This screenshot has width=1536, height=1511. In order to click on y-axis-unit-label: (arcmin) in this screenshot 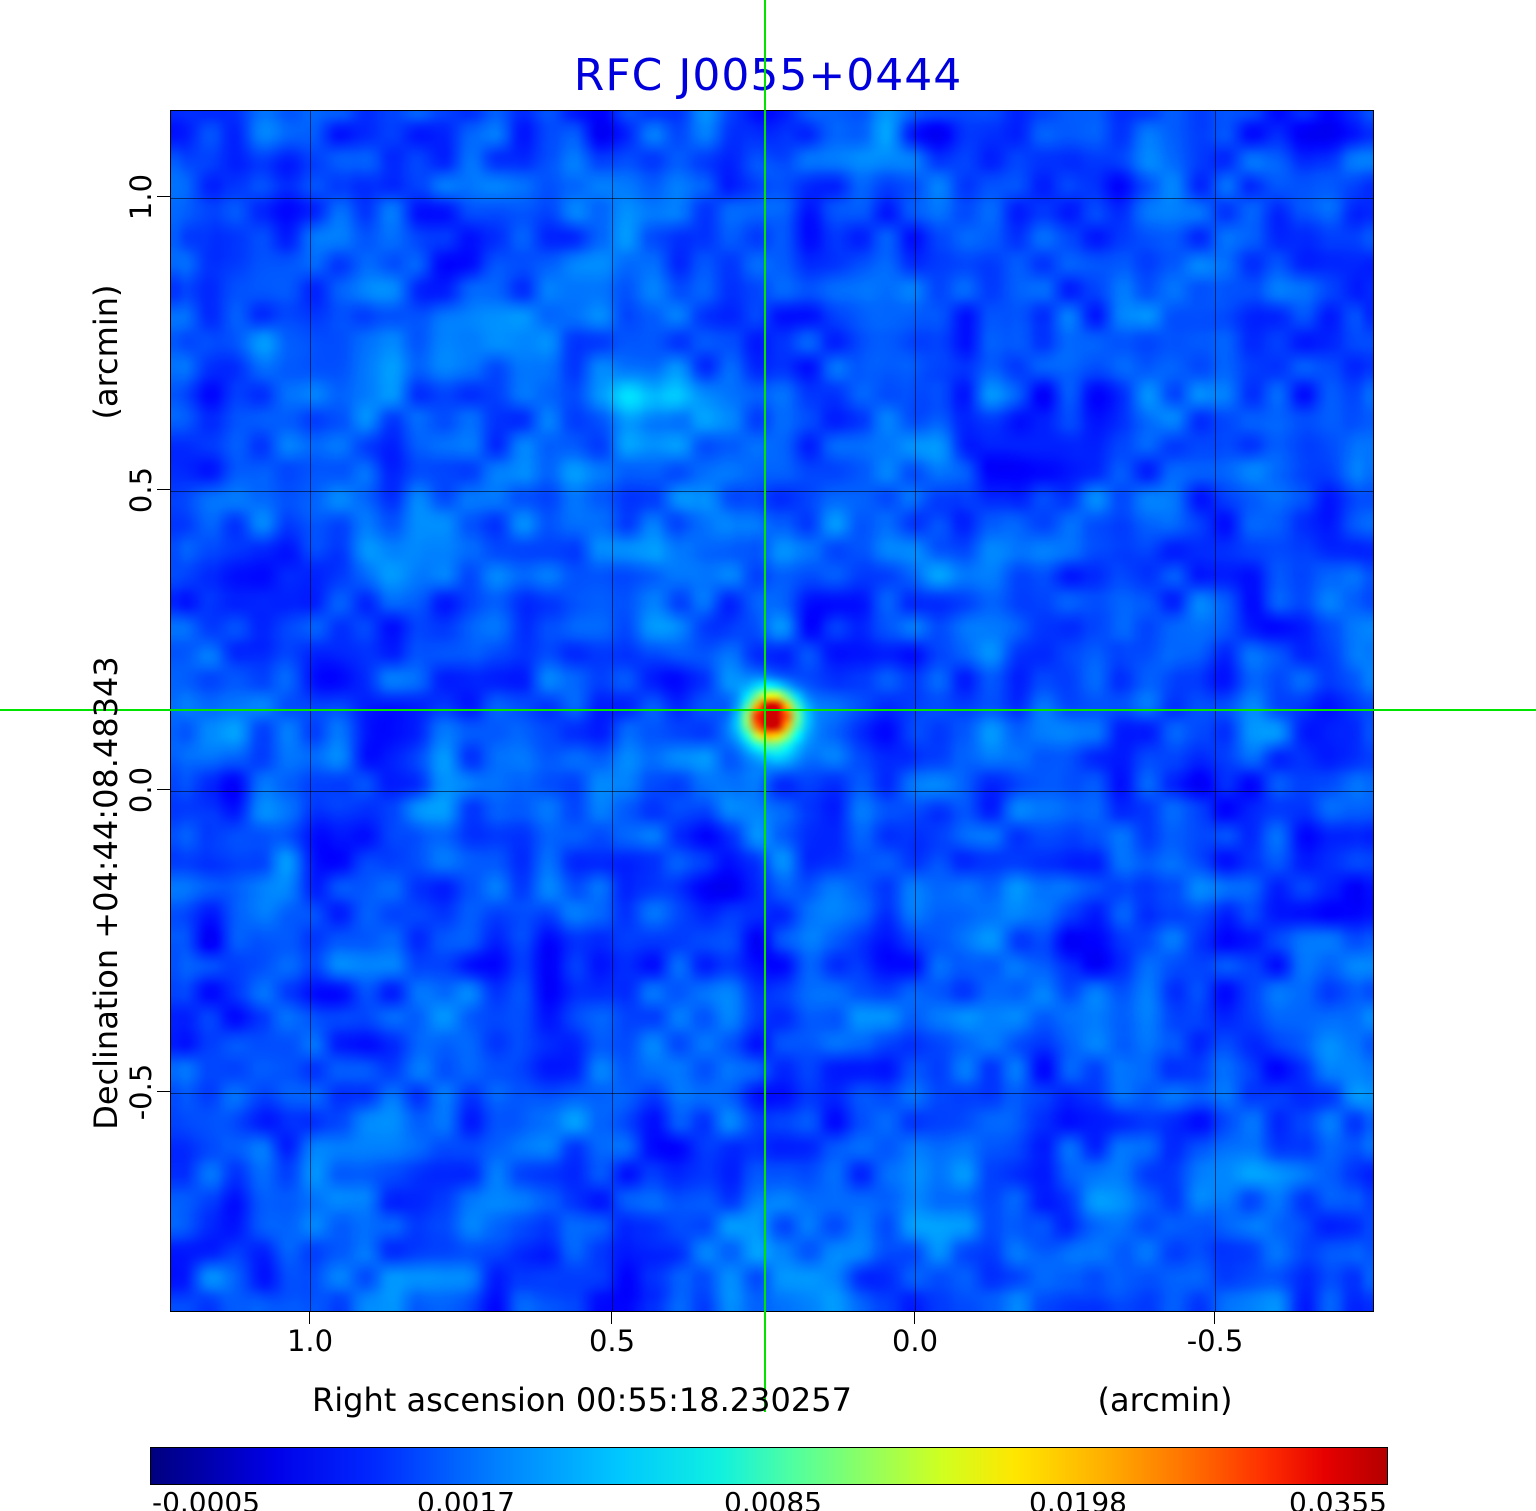, I will do `click(106, 352)`.